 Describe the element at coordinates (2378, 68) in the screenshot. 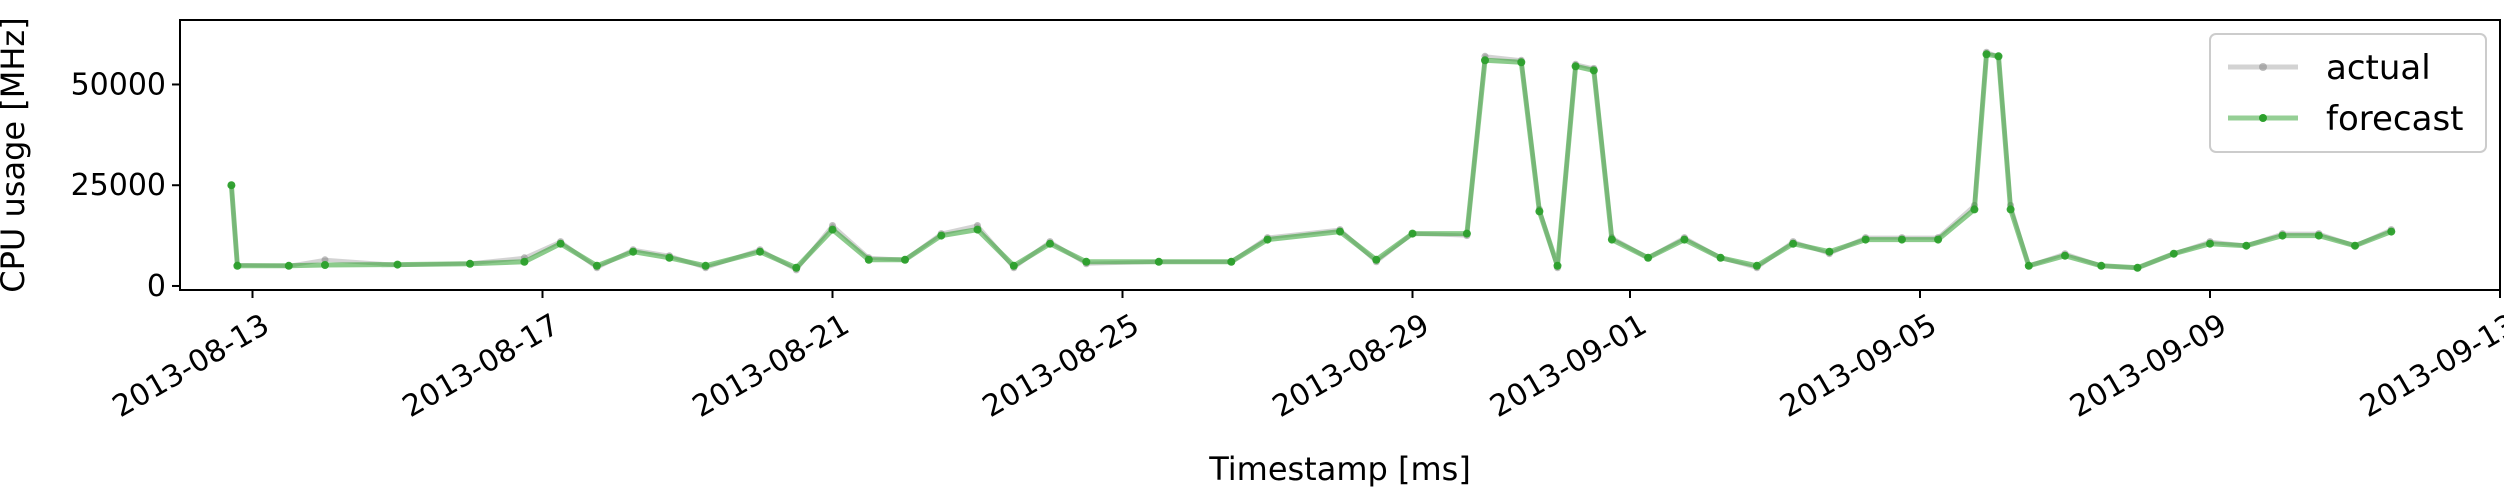

I see `legend-label-actual: actual` at that location.